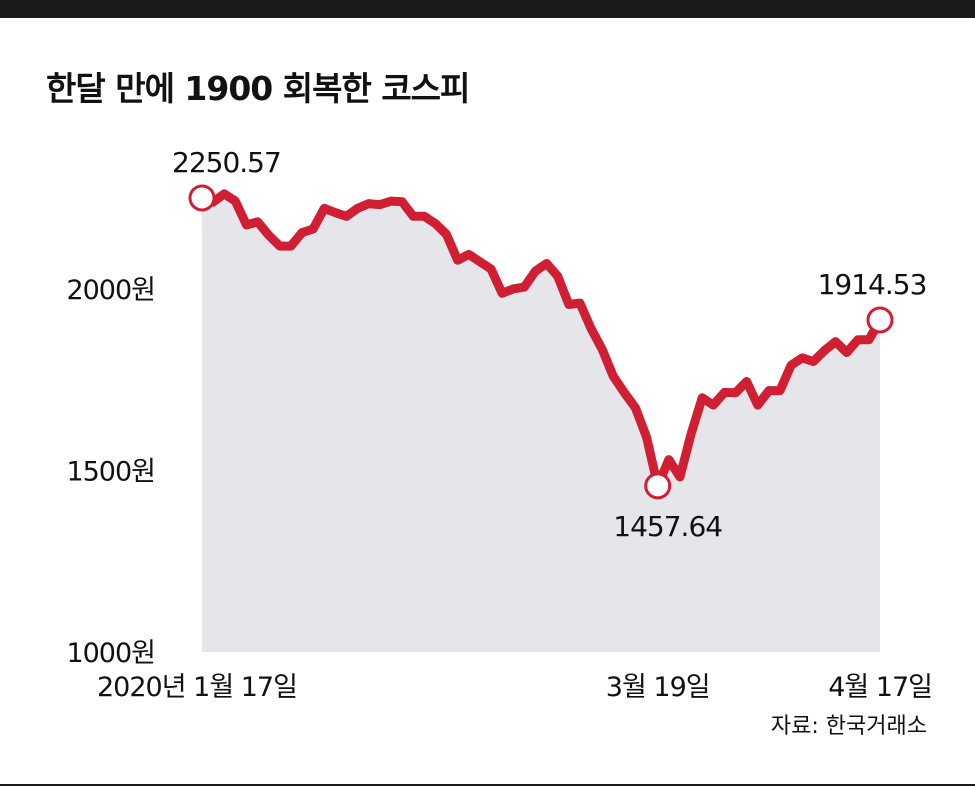 The image size is (975, 789). What do you see at coordinates (872, 284) in the screenshot?
I see `annotation-label: 1914.53` at bounding box center [872, 284].